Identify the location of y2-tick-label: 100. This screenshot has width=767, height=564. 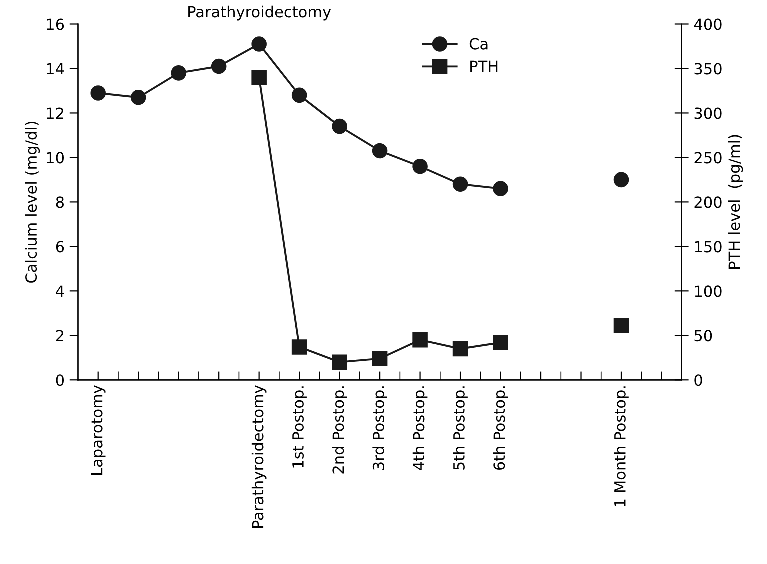
(708, 292).